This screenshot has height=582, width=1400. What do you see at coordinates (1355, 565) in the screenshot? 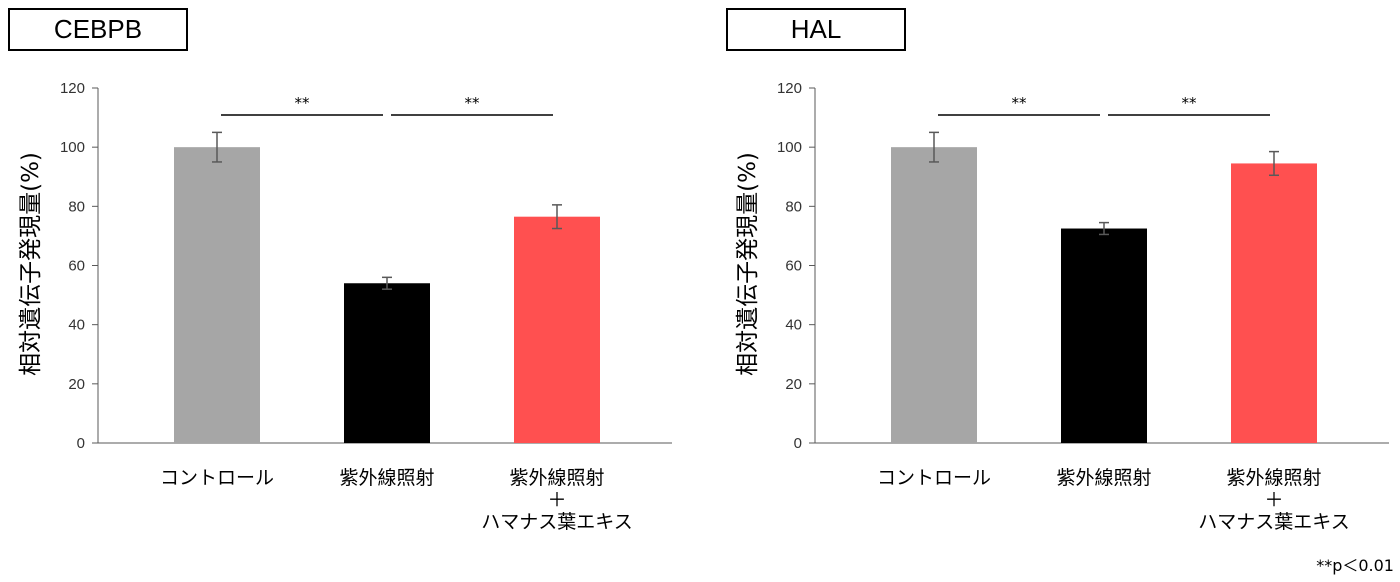
I see `significance-footnote: **p＜0.01` at bounding box center [1355, 565].